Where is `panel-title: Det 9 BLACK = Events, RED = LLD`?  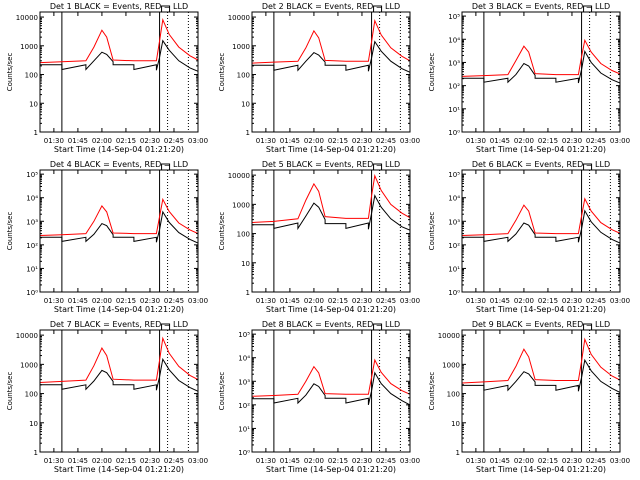
panel-title: Det 9 BLACK = Events, RED = LLD is located at coordinates (541, 324).